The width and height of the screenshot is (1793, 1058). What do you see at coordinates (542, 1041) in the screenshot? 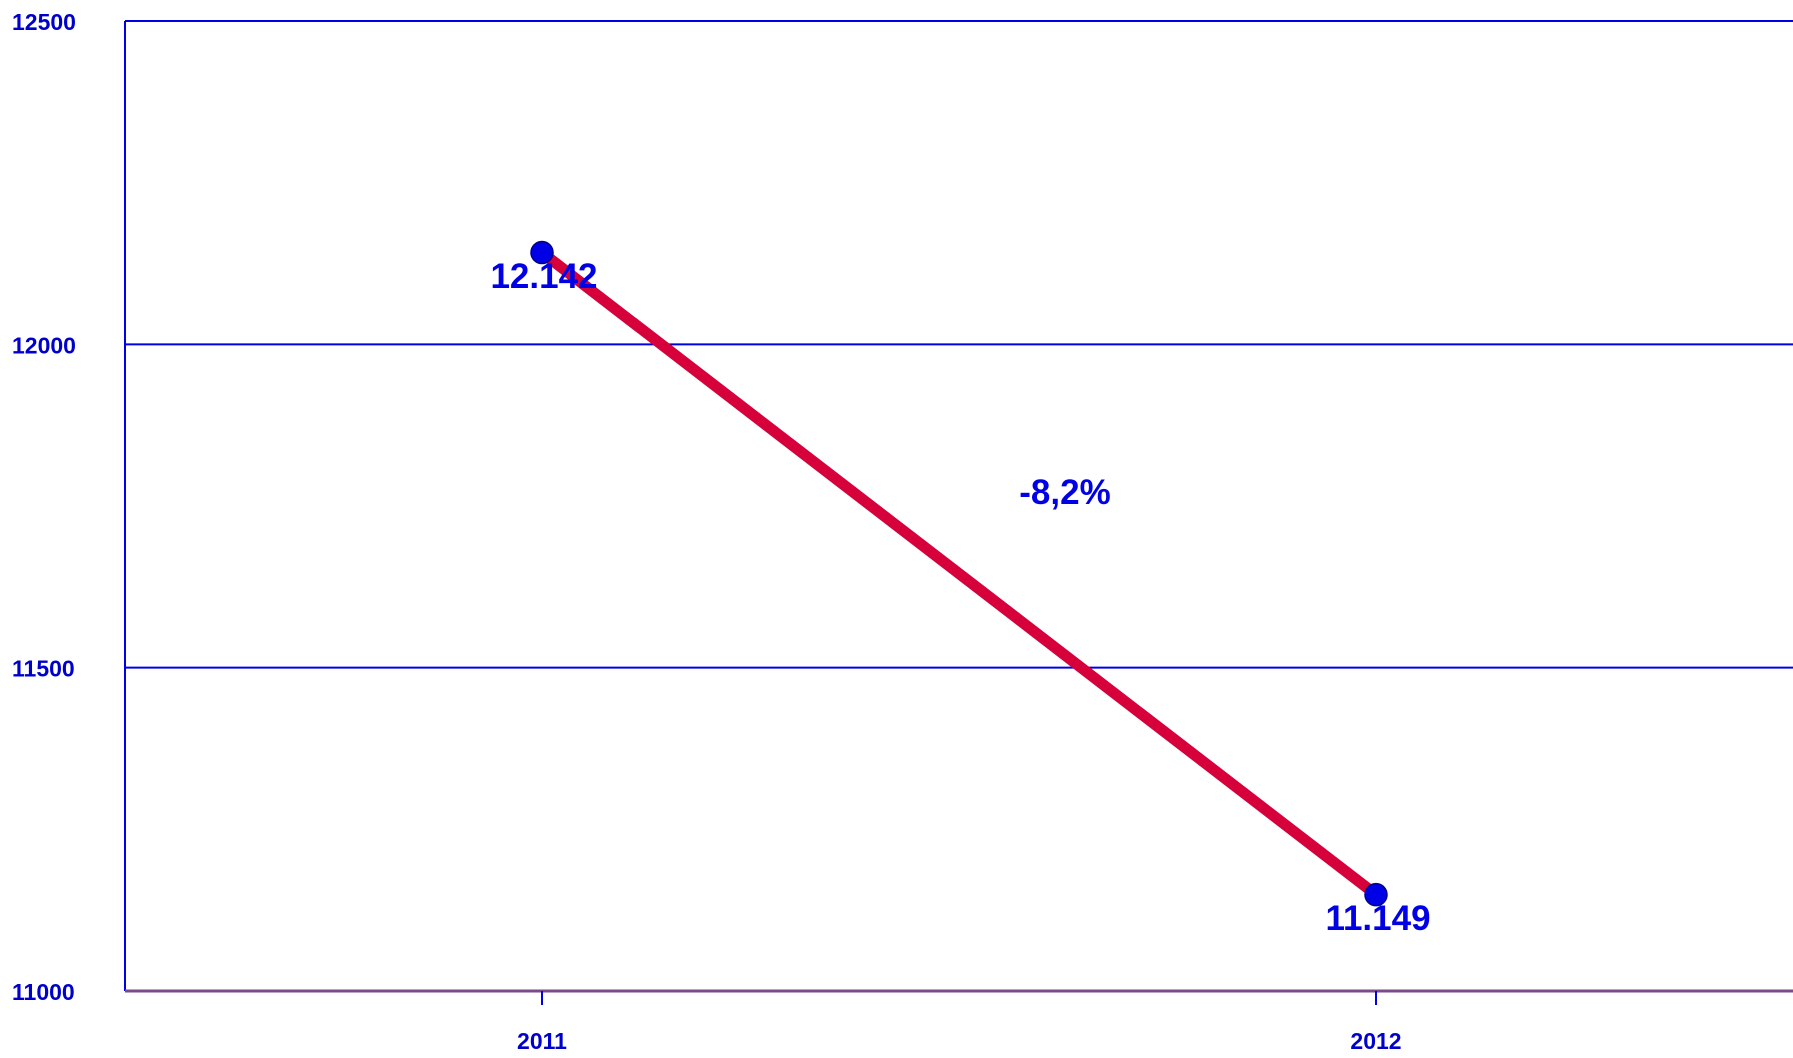
I see `x-tick-label: 2011` at bounding box center [542, 1041].